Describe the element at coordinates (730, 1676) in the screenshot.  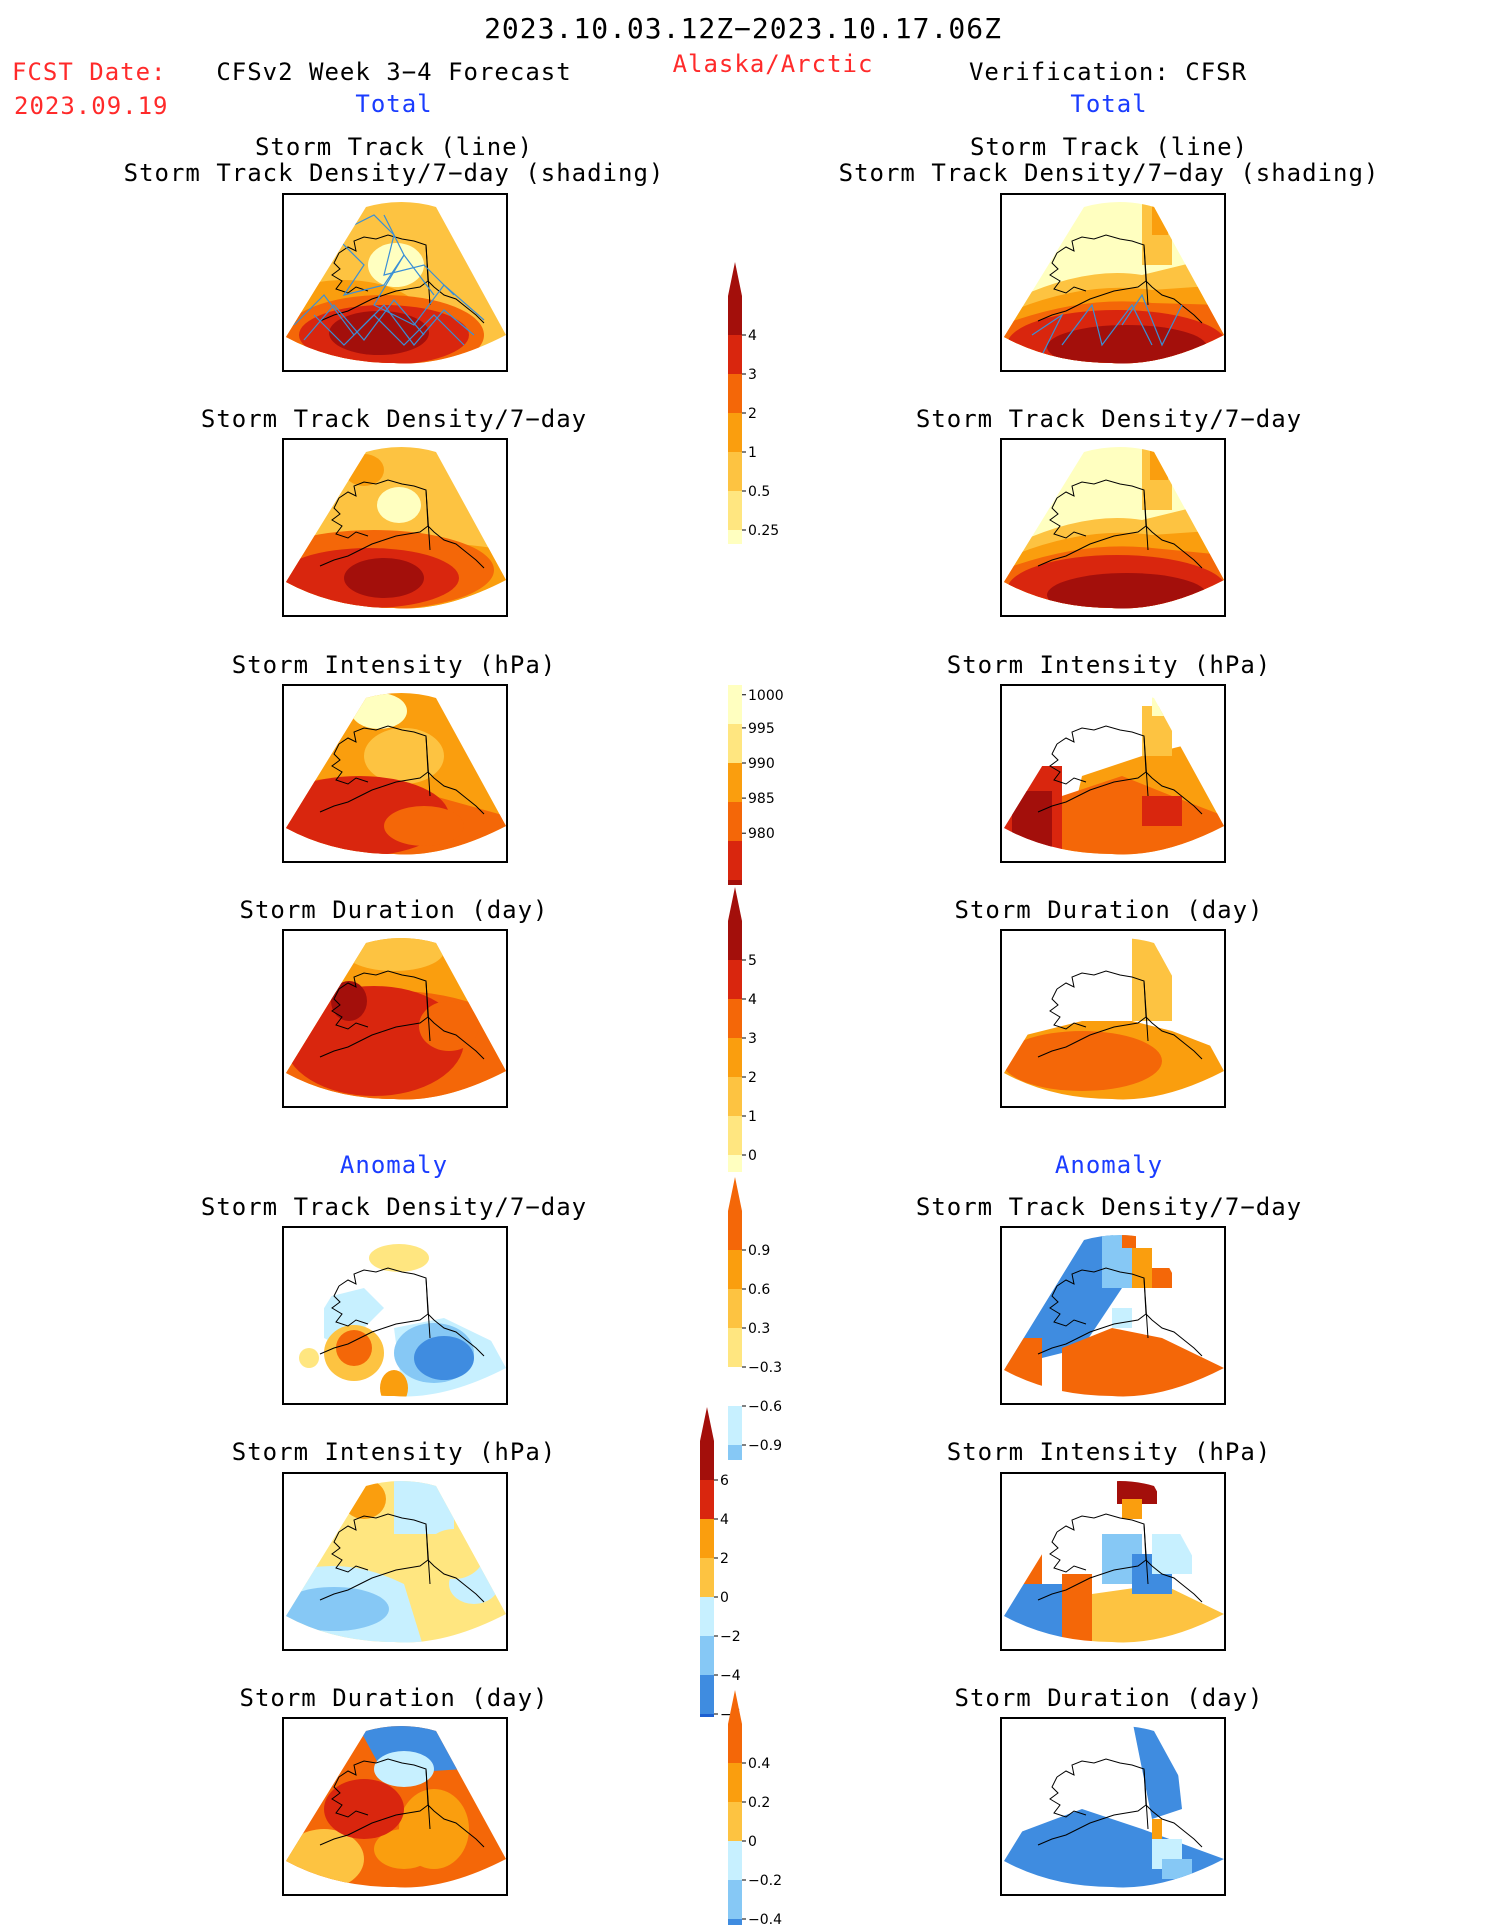
I see `colorbar-tick-label: −4` at that location.